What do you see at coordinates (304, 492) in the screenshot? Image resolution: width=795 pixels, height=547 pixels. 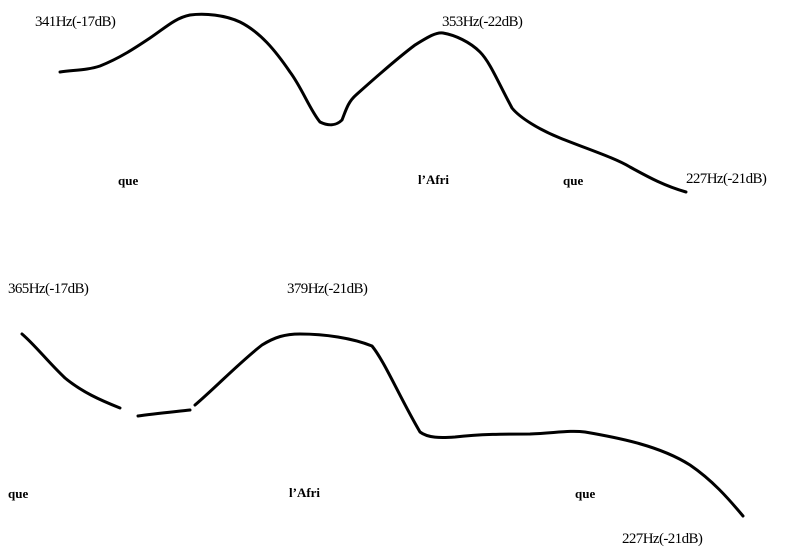 I see `lower-syllable-lafri: l’Afri` at bounding box center [304, 492].